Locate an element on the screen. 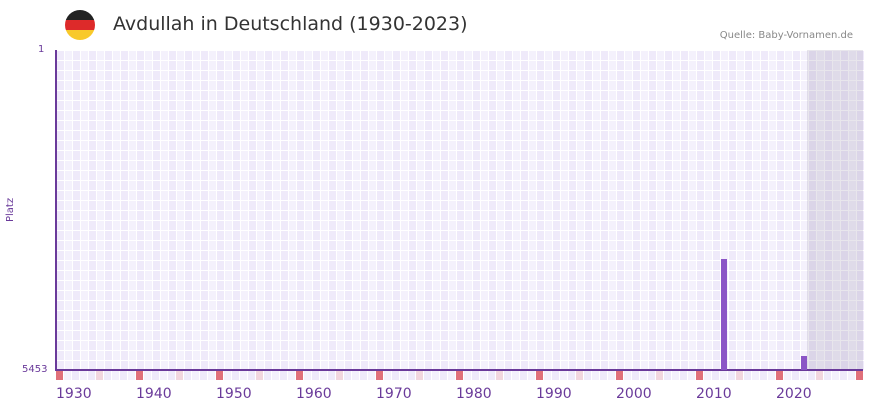  y-axis-line is located at coordinates (56, 210).